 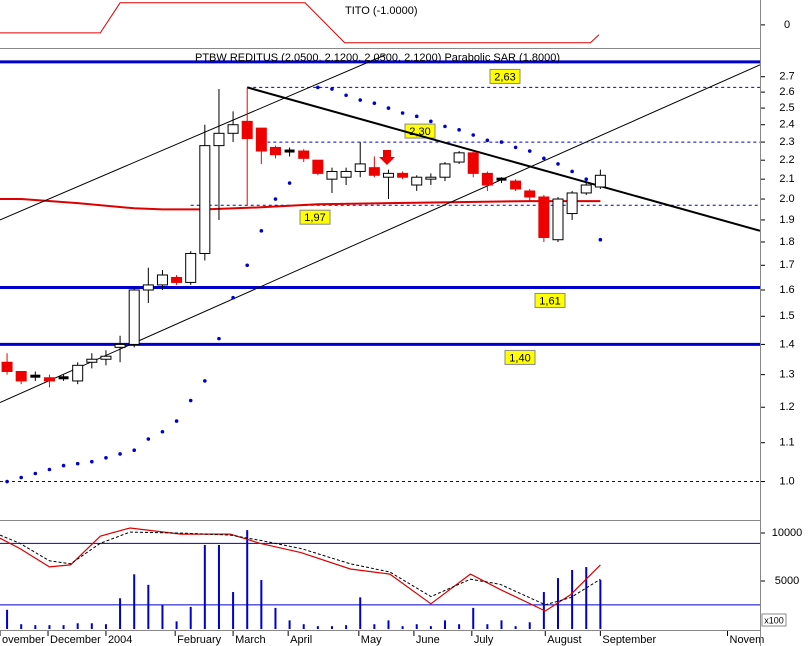 I want to click on y-tick-label: 5000, so click(x=787, y=581).